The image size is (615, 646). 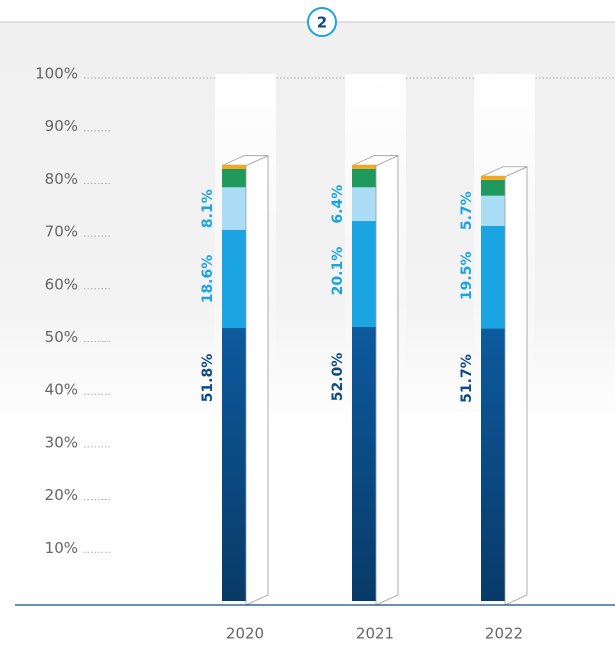 I want to click on value-label: 19.5%, so click(x=467, y=275).